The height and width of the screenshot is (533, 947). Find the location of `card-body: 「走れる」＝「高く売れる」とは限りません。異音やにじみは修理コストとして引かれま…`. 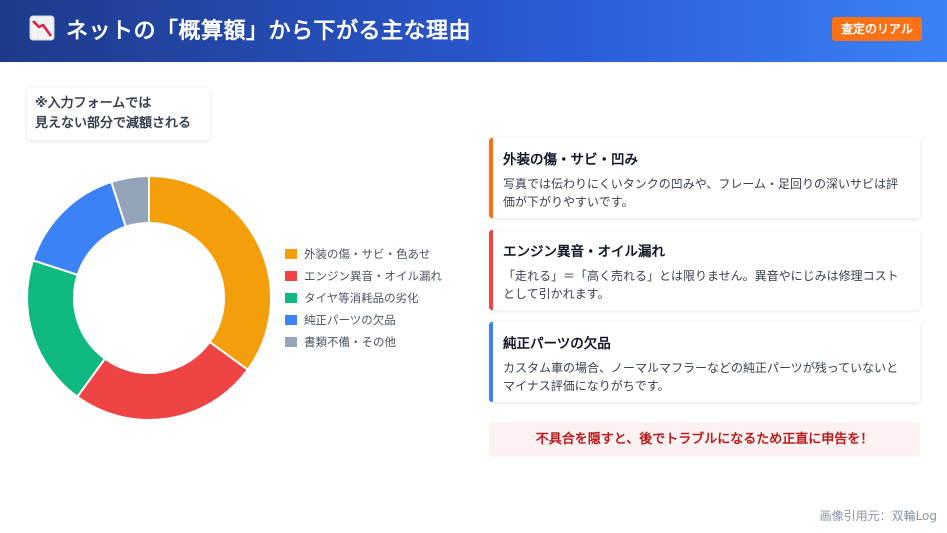

card-body: 「走れる」＝「高く売れる」とは限りません。異音やにじみは修理コストとして引かれま… is located at coordinates (701, 285).